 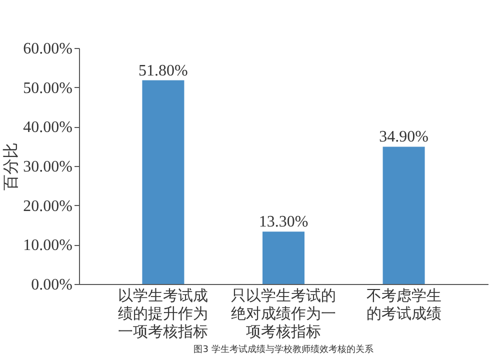 What do you see at coordinates (283, 314) in the screenshot?
I see `x-tick-label: 只以学生考试的绝对成绩作为一项考核指标` at bounding box center [283, 314].